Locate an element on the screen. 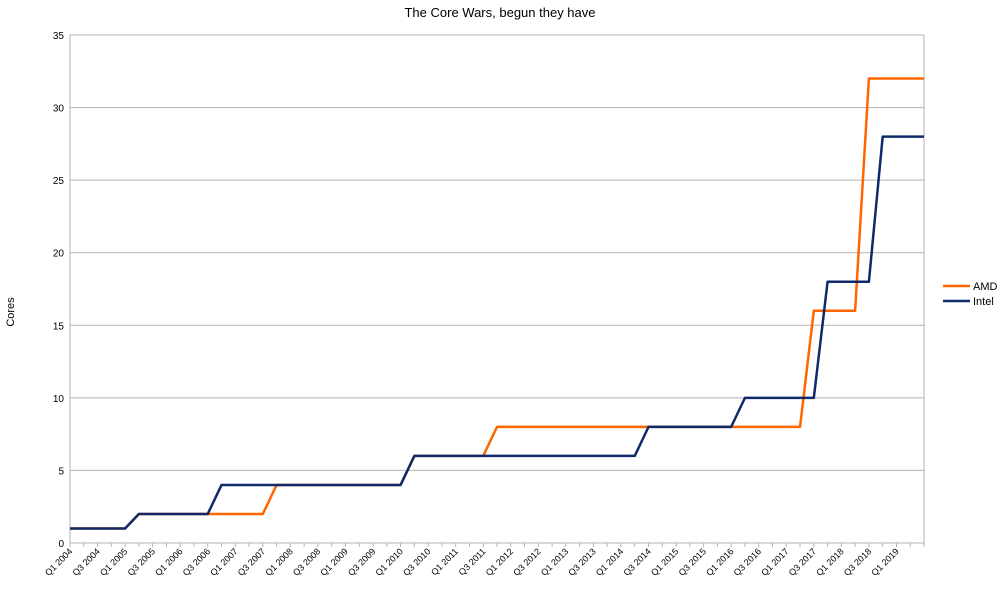 This screenshot has height=590, width=1000. y-tick-label: 20 is located at coordinates (59, 254).